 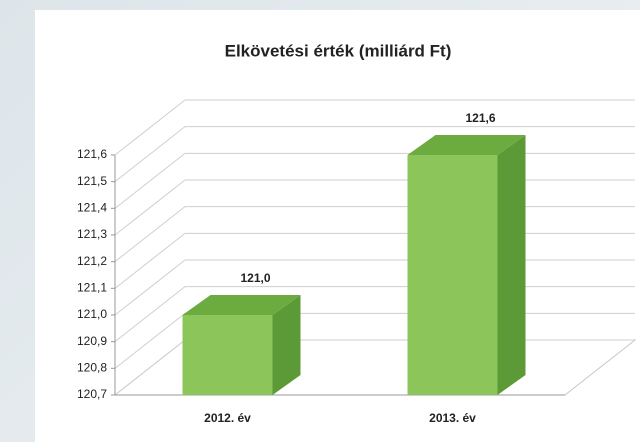 I want to click on y-tick-label: 121,2, so click(x=92, y=261).